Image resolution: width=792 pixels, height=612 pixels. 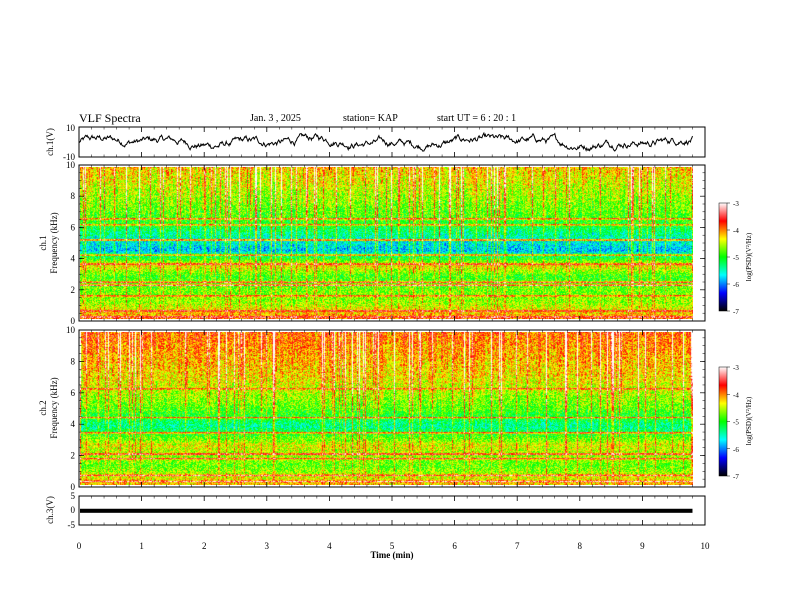 I want to click on ch3-waveform-panel: 5 0 -5 ch.3(V), so click(x=375, y=510).